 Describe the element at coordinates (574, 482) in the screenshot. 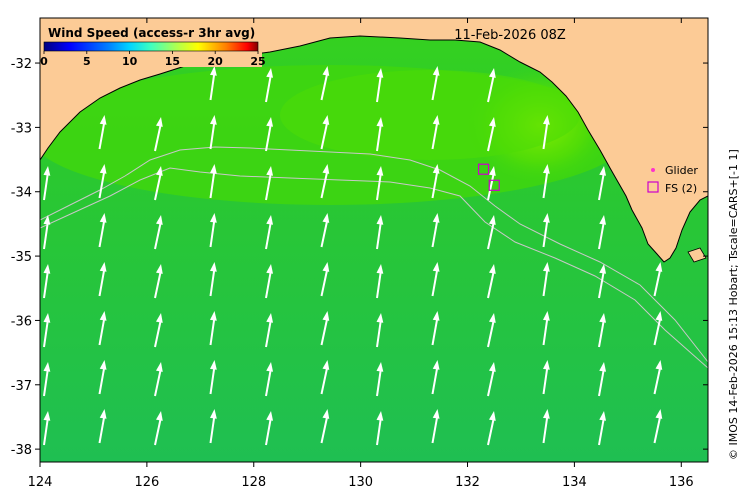

I see `x-tick-label: 134` at that location.